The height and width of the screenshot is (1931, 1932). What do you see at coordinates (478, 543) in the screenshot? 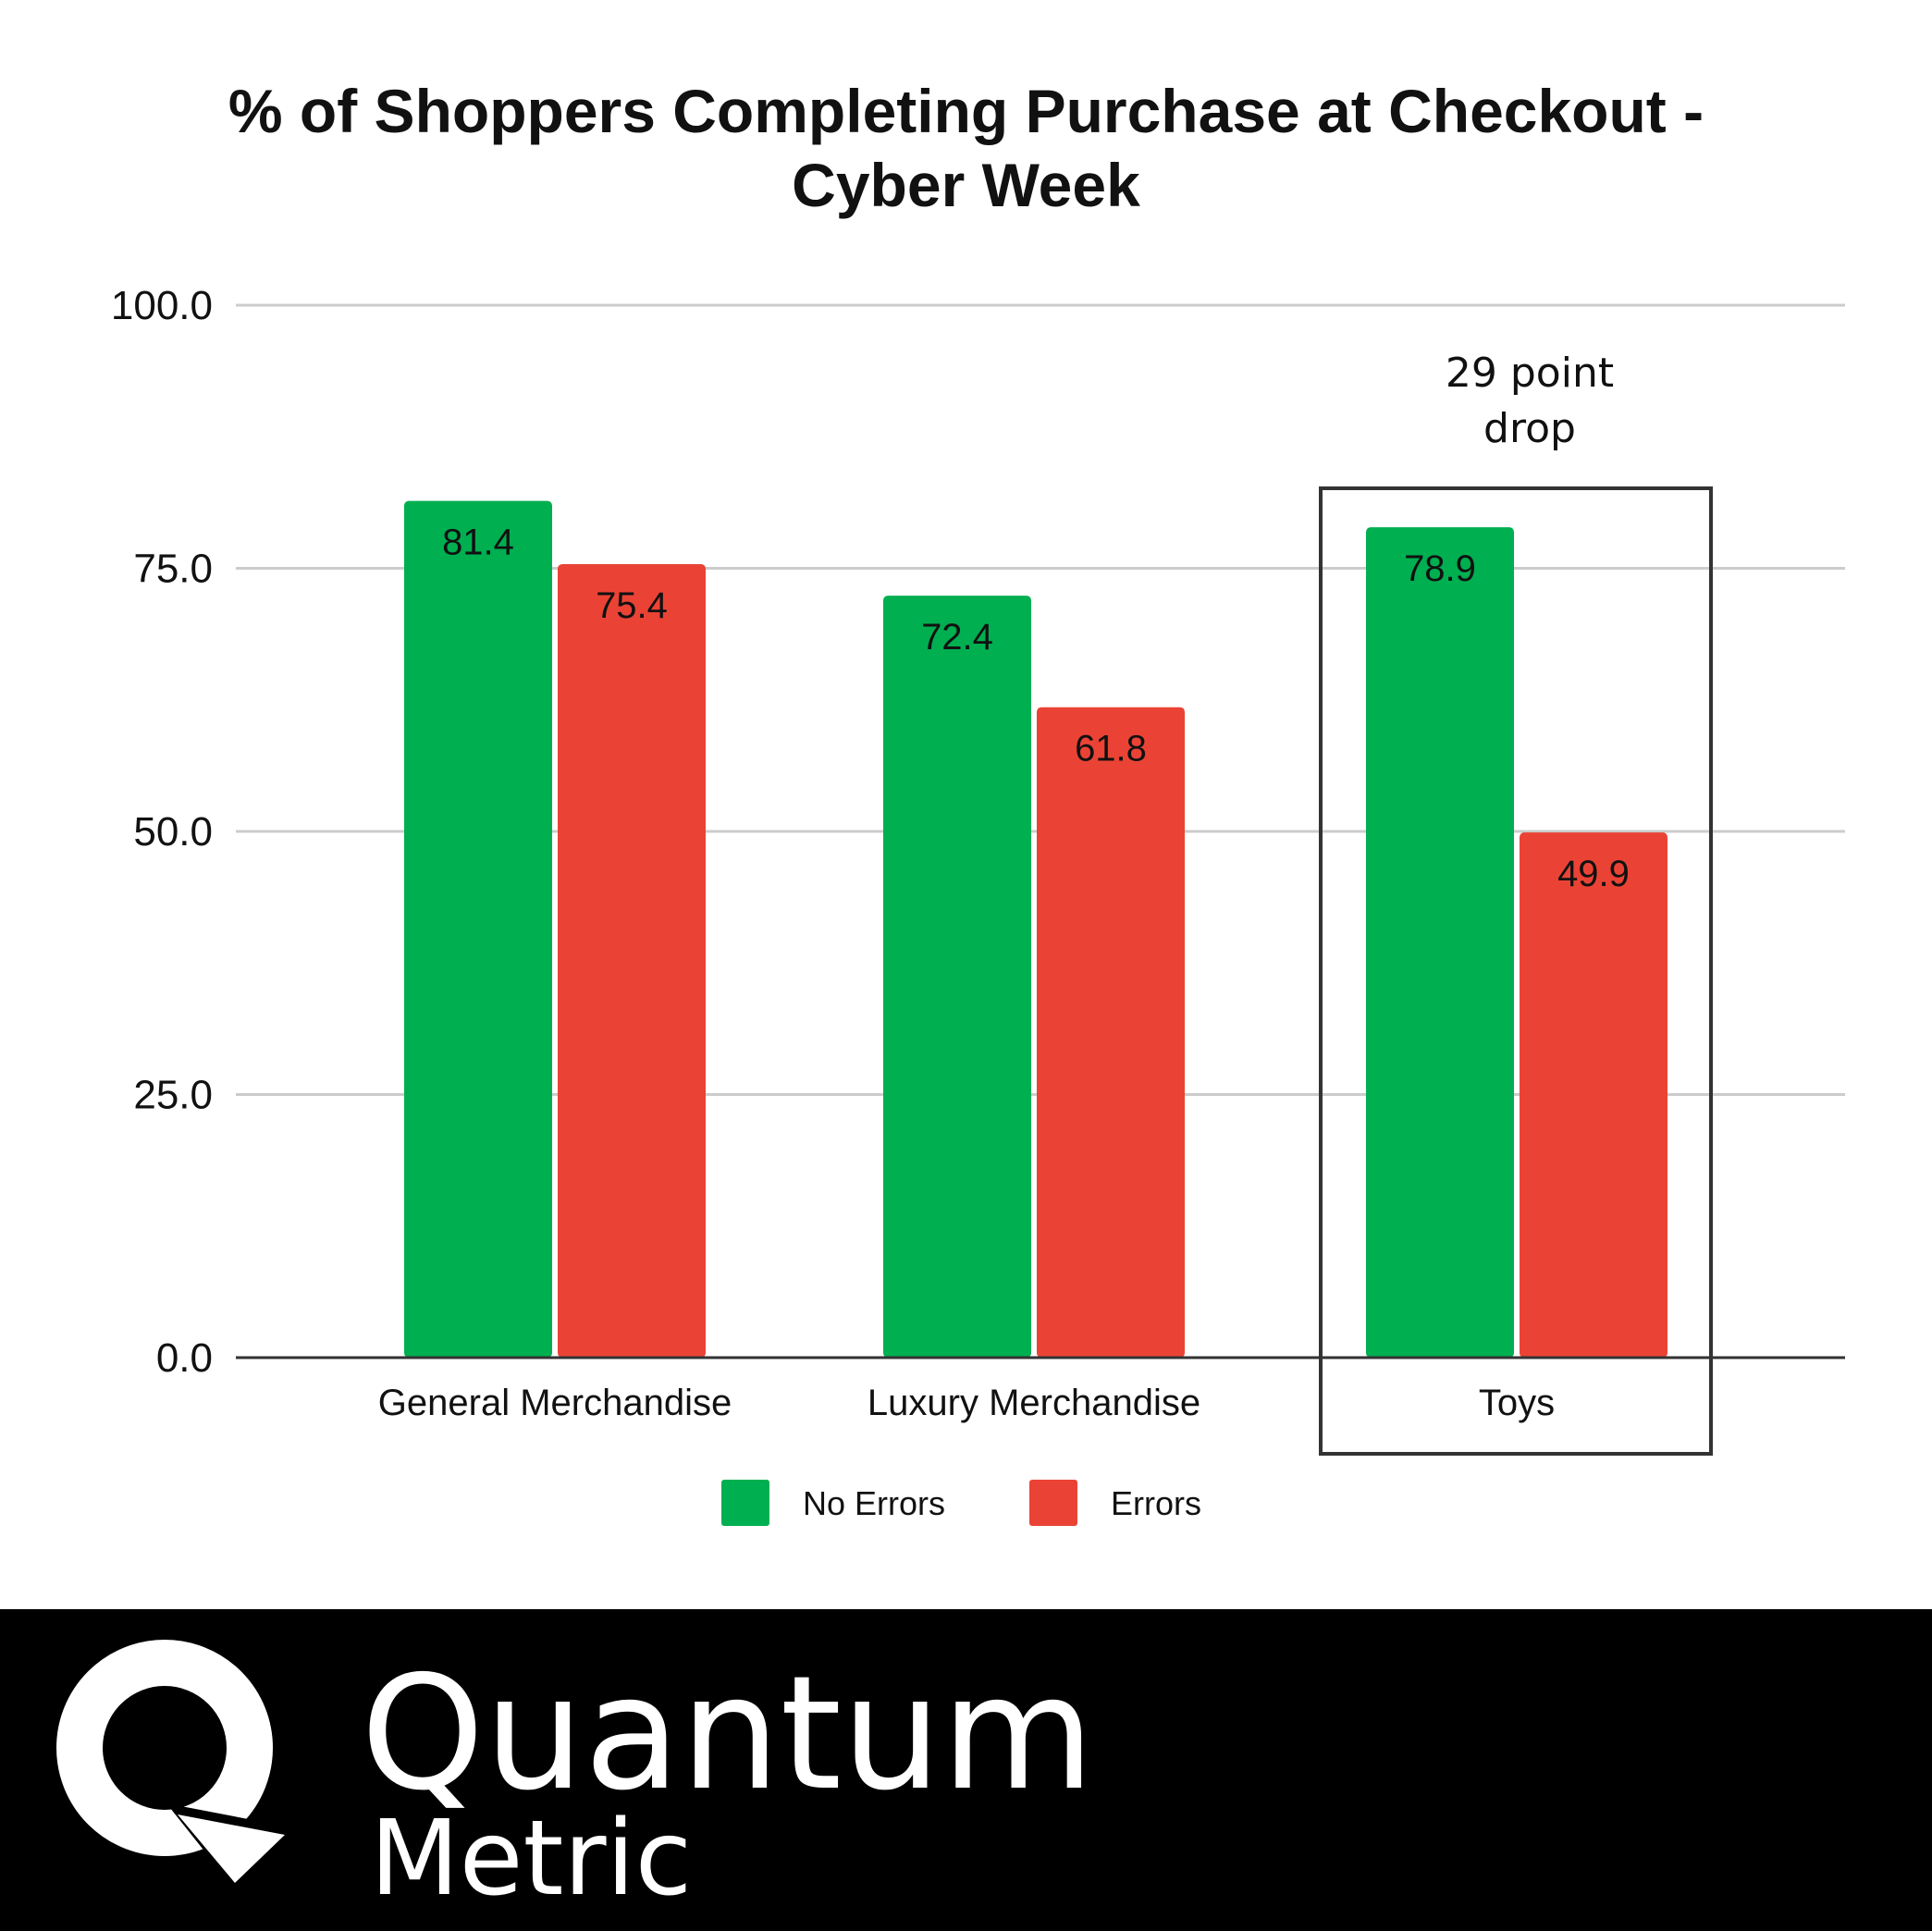
I see `bar-value-label: 81.4` at bounding box center [478, 543].